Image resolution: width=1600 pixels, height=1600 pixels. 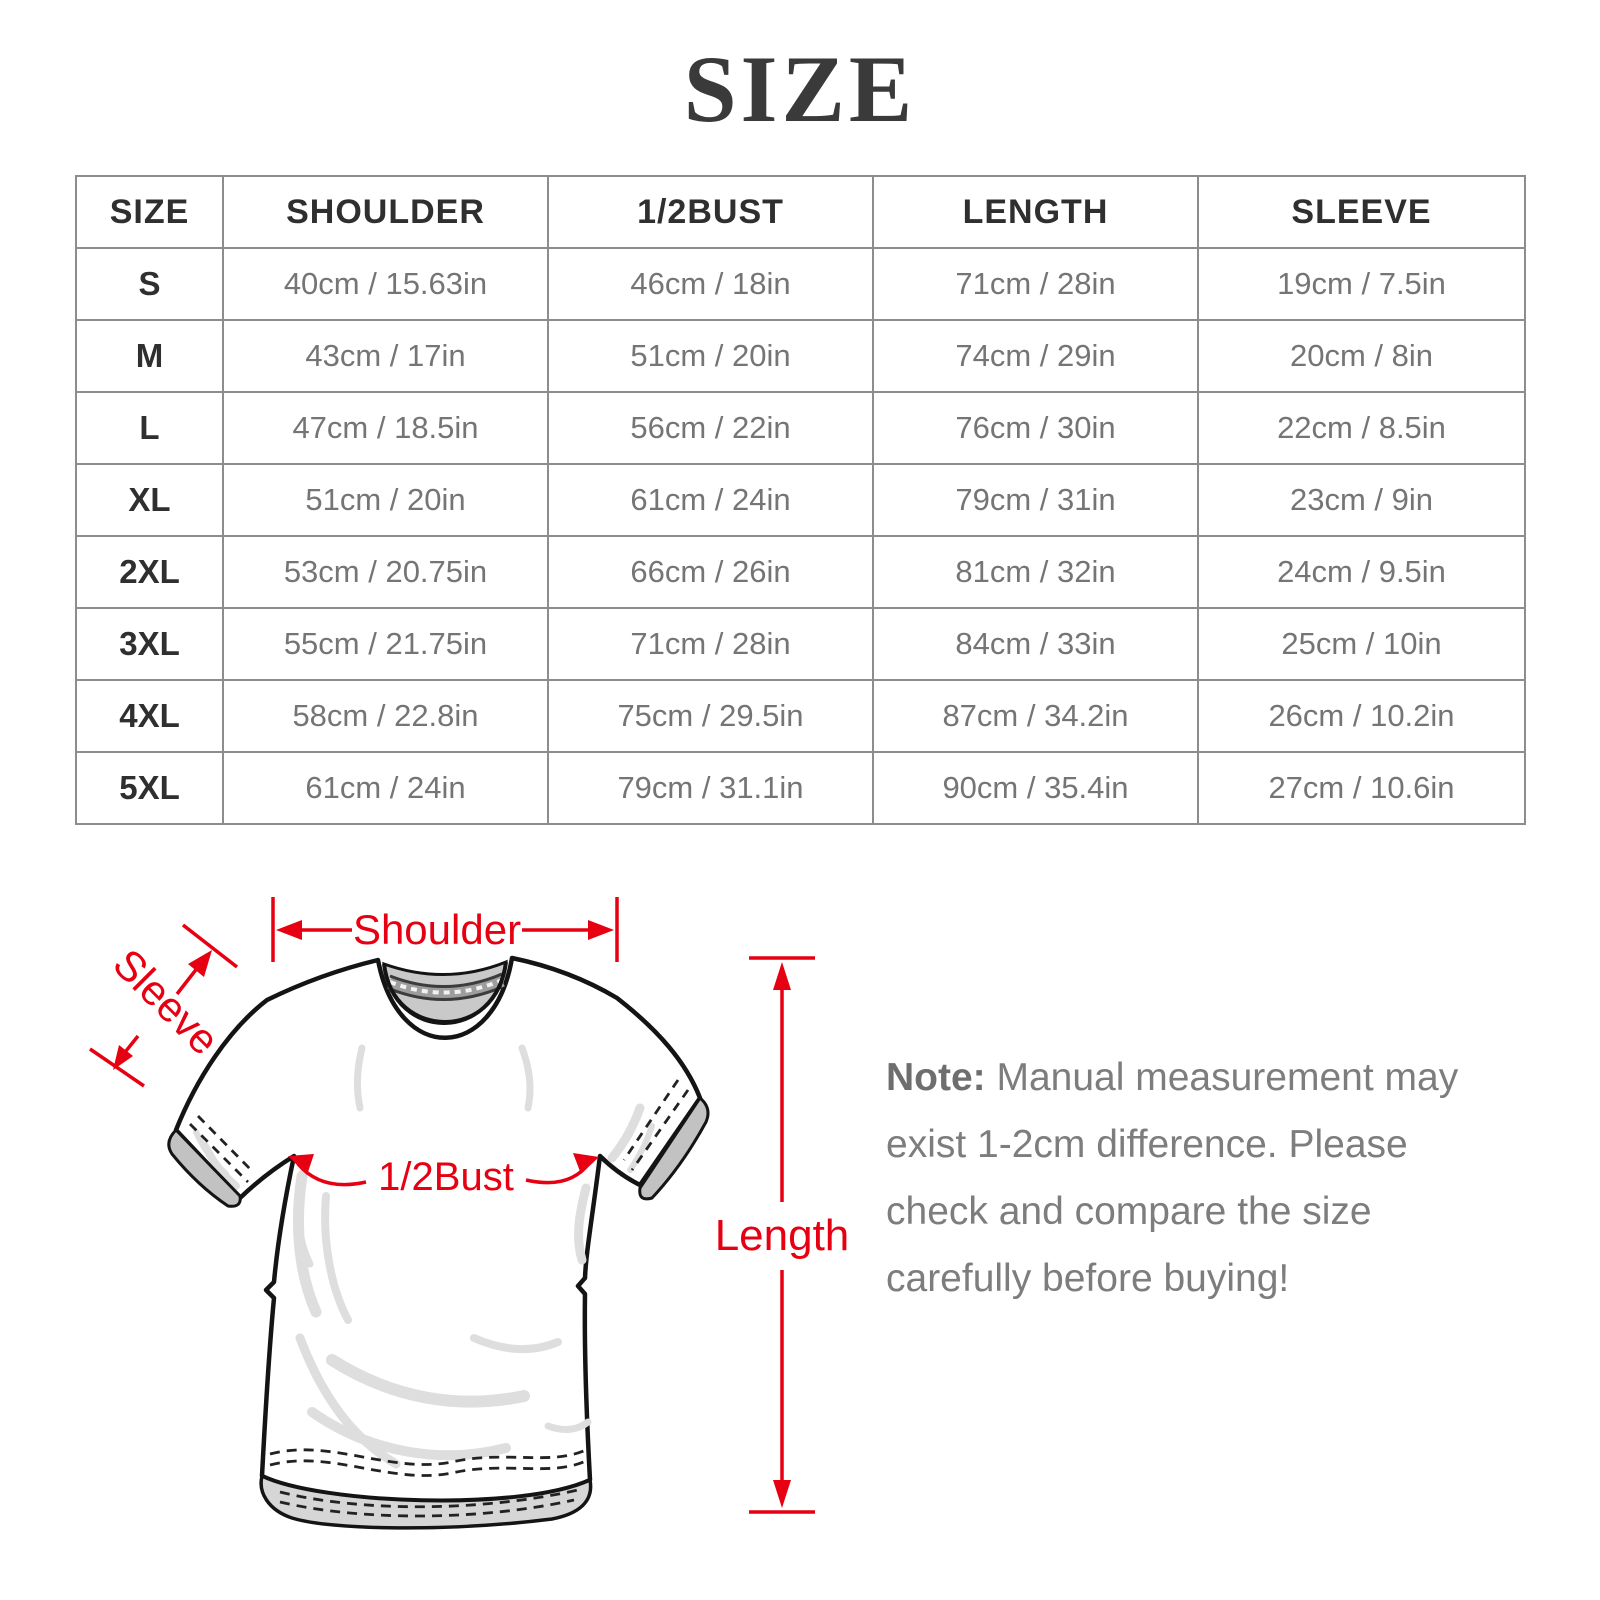 What do you see at coordinates (424, 1256) in the screenshot?
I see `wrinkle-lines` at bounding box center [424, 1256].